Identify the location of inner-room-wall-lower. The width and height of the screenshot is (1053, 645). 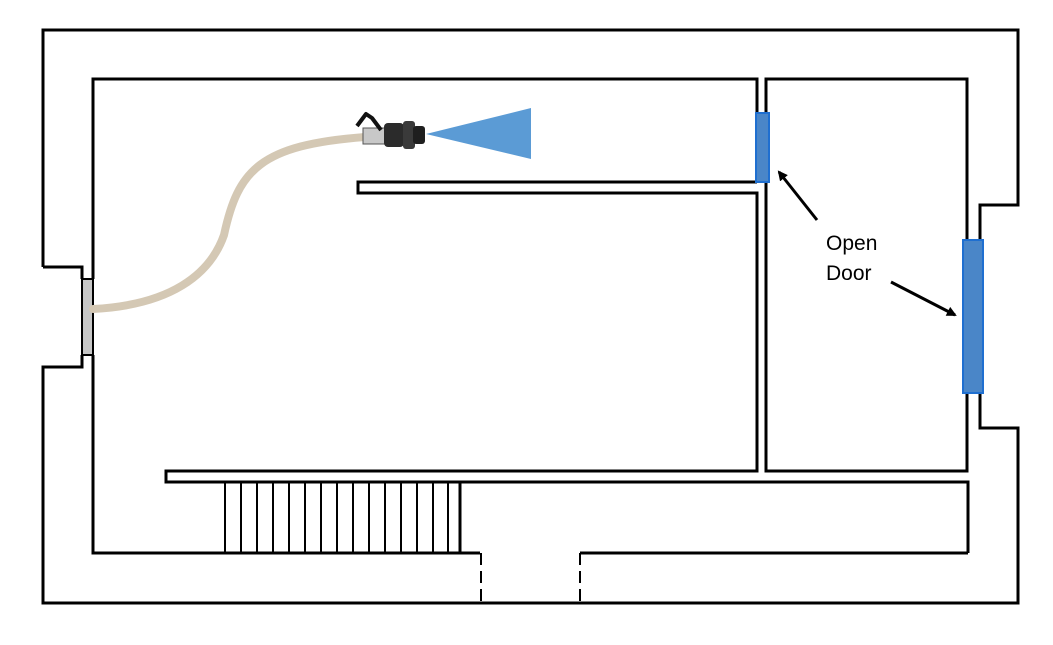
(285, 455).